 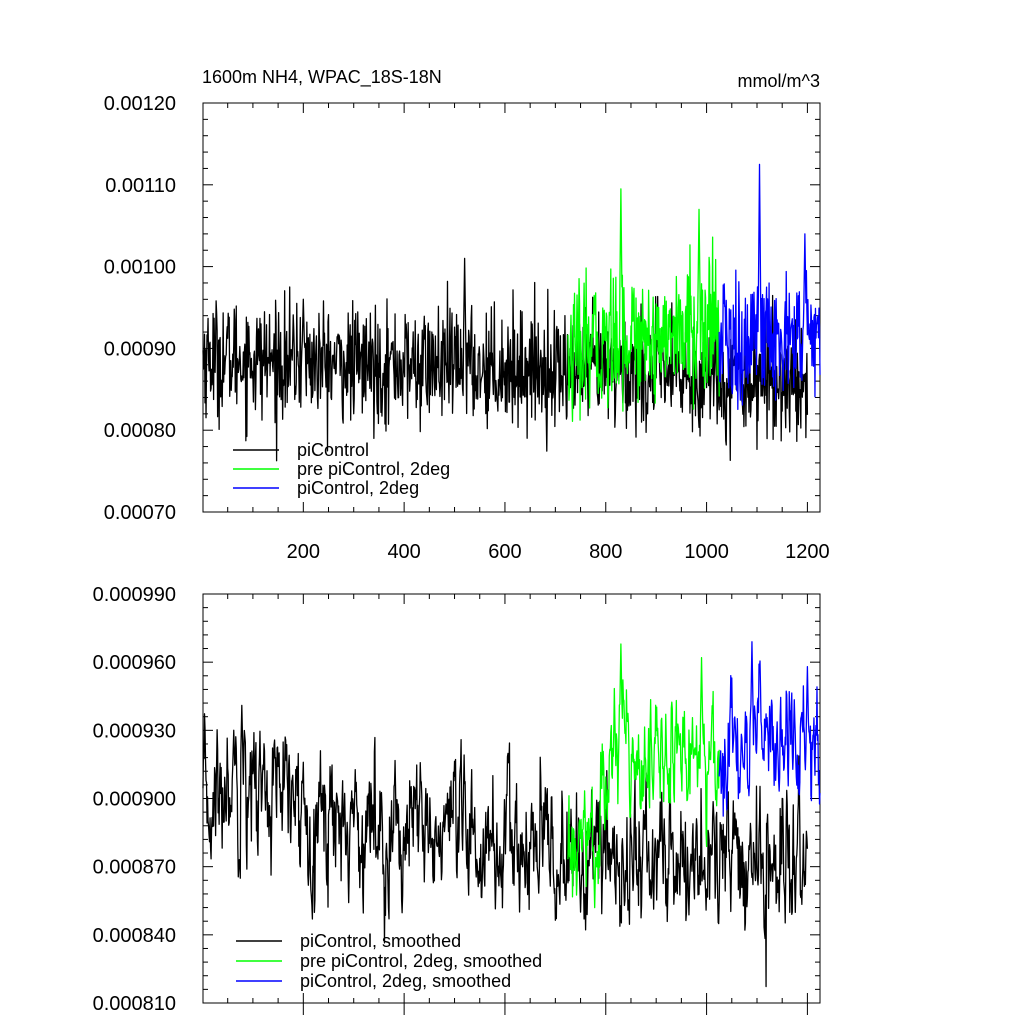 What do you see at coordinates (373, 469) in the screenshot?
I see `top-legend-label: pre piControl, 2deg` at bounding box center [373, 469].